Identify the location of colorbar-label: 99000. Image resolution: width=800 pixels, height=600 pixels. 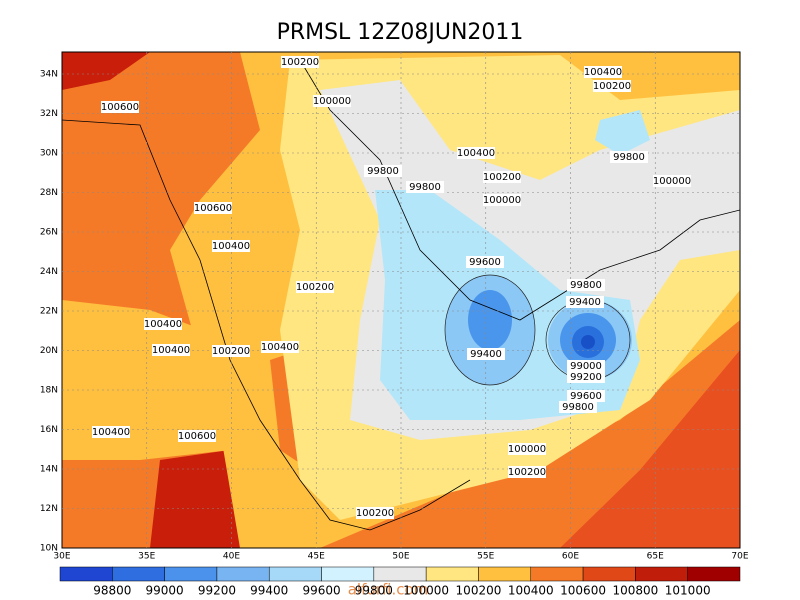
(165, 591).